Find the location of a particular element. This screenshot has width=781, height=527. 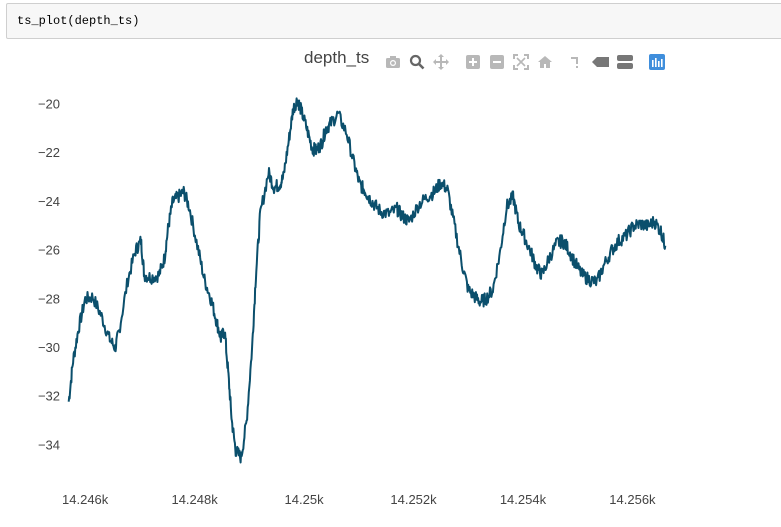

x-tick-label: 14.256k is located at coordinates (632, 499).